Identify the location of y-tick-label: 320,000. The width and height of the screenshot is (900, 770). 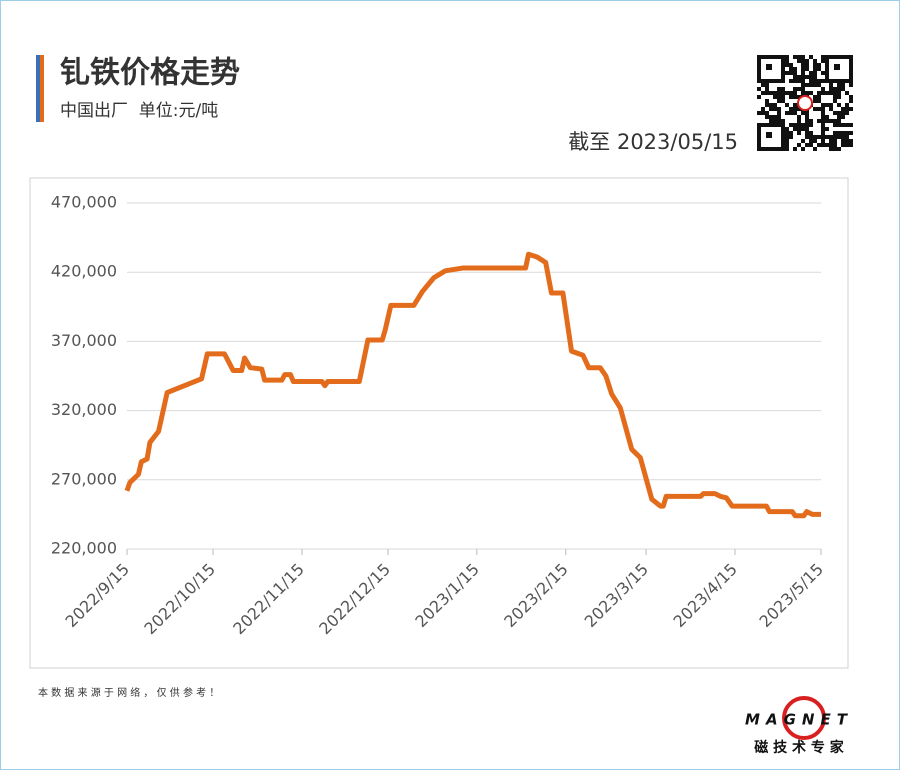
(84, 409).